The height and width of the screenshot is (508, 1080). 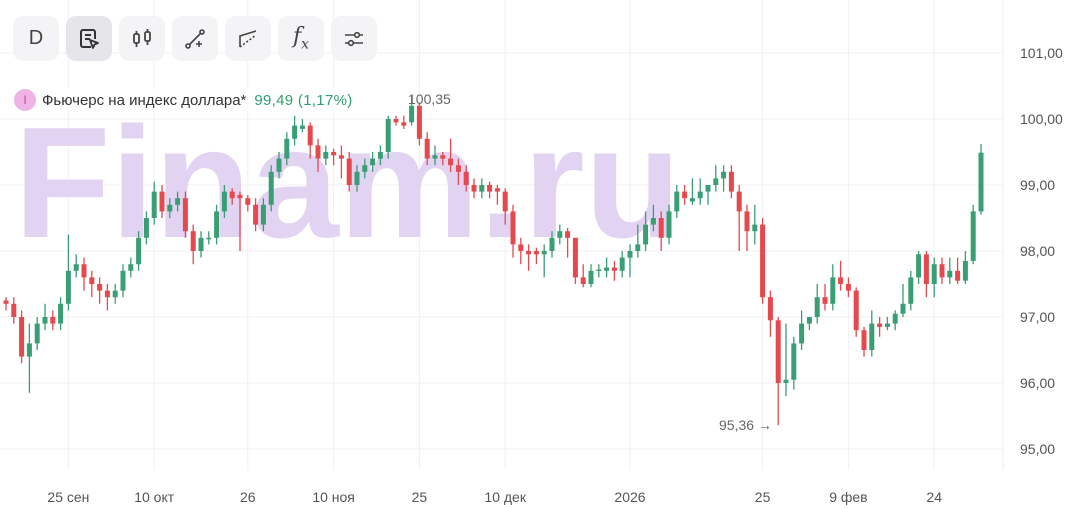 What do you see at coordinates (1037, 449) in the screenshot?
I see `y-tick-label: 95,00` at bounding box center [1037, 449].